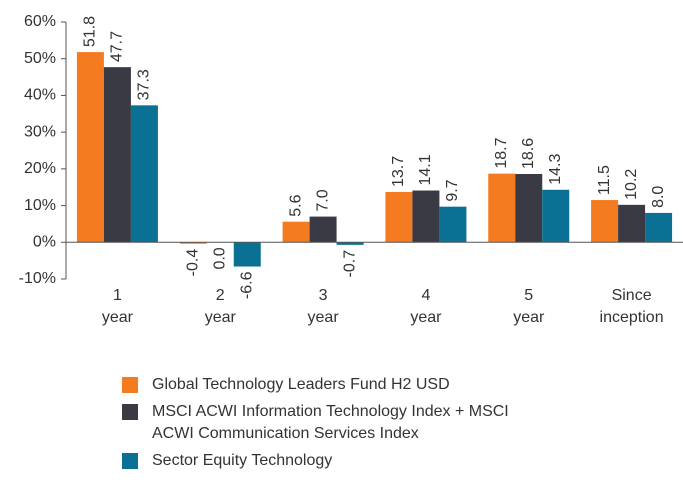  Describe the element at coordinates (221, 306) in the screenshot. I see `x-tick-label: 2 year` at that location.